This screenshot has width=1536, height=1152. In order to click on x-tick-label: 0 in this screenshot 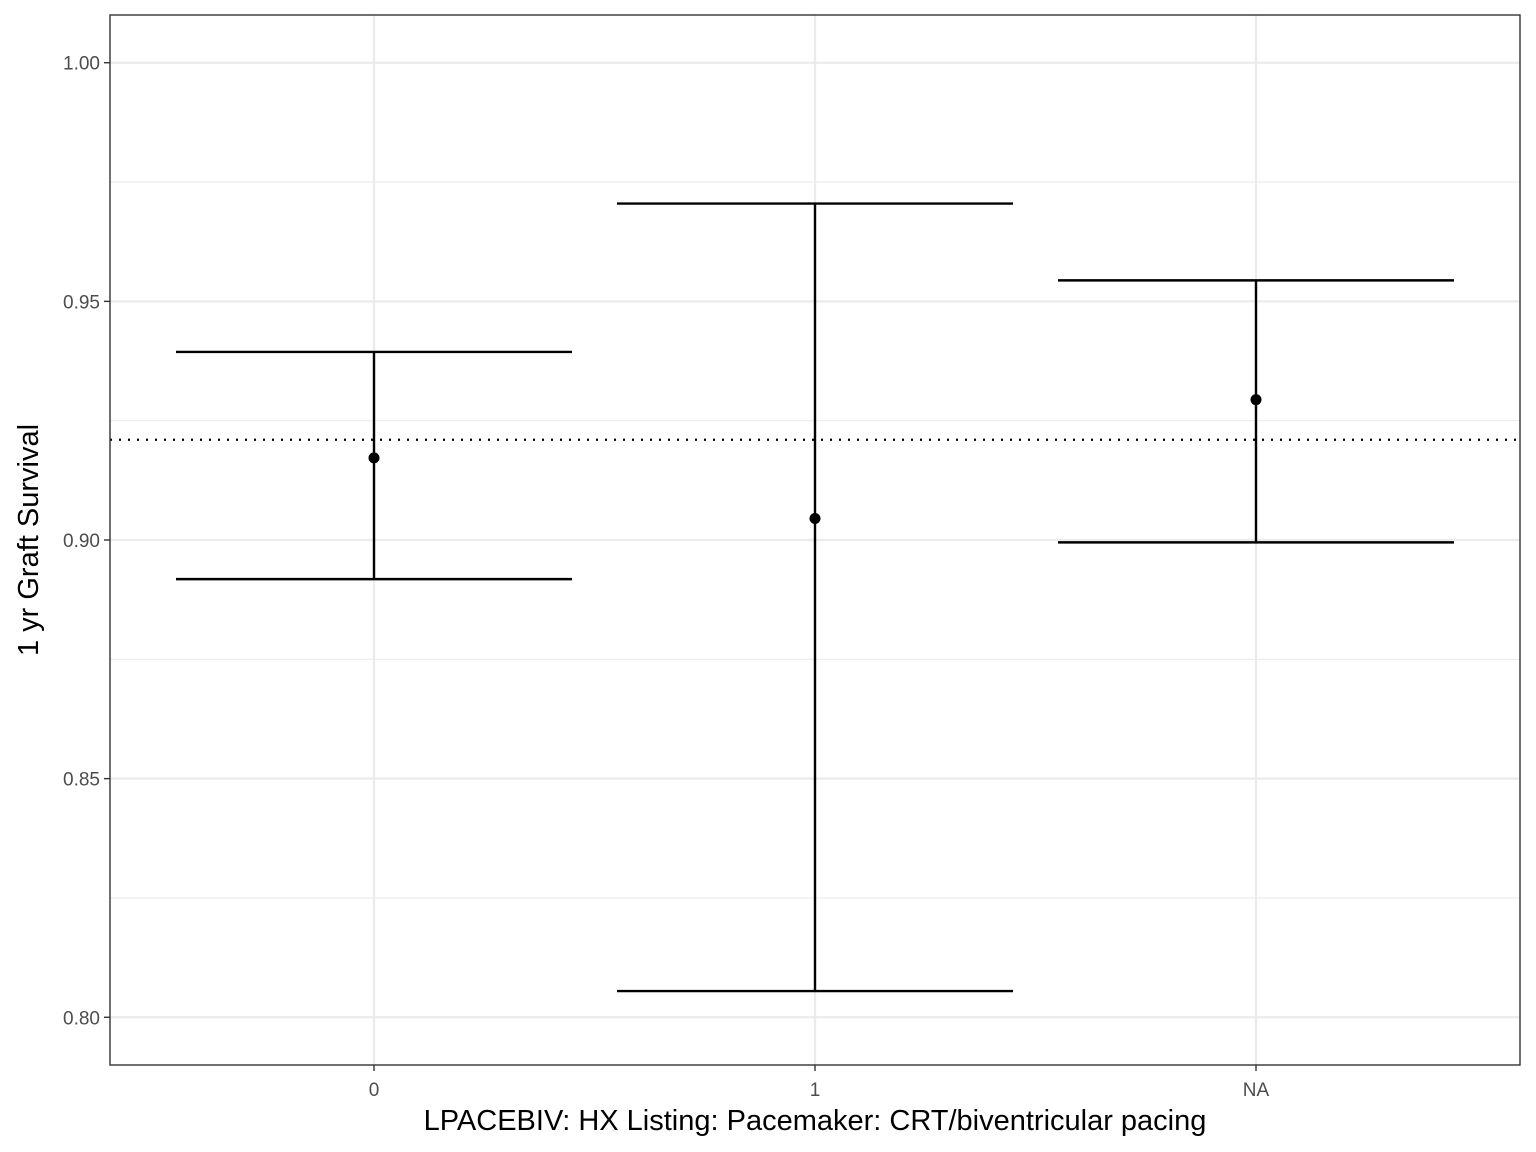, I will do `click(374, 1090)`.